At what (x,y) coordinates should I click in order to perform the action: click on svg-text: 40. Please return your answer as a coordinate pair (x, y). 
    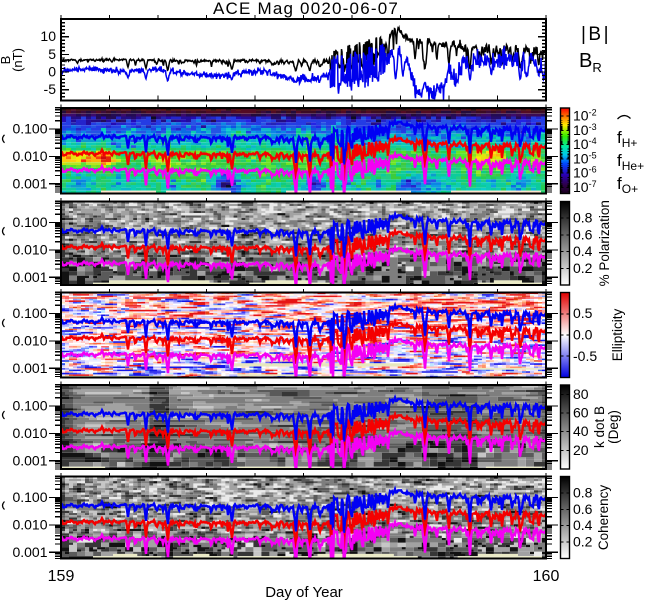
    Looking at the image, I should click on (581, 431).